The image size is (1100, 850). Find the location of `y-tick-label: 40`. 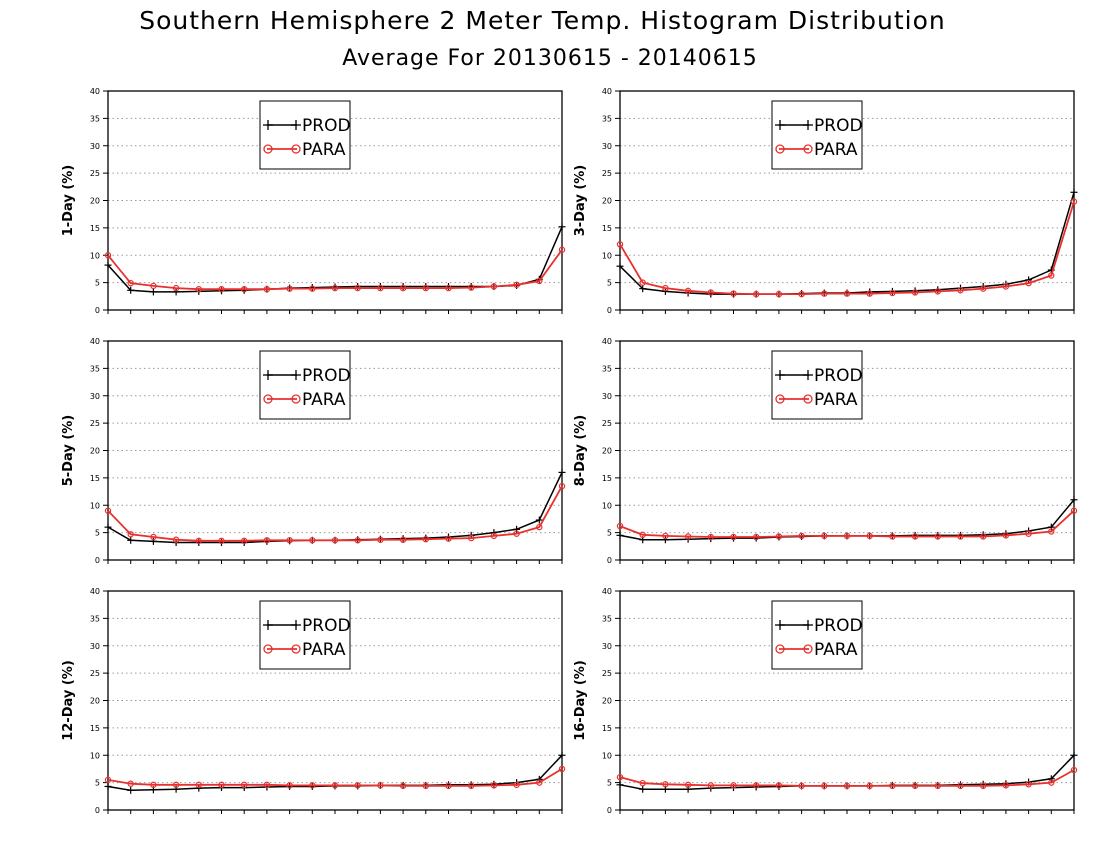

y-tick-label: 40 is located at coordinates (607, 591).